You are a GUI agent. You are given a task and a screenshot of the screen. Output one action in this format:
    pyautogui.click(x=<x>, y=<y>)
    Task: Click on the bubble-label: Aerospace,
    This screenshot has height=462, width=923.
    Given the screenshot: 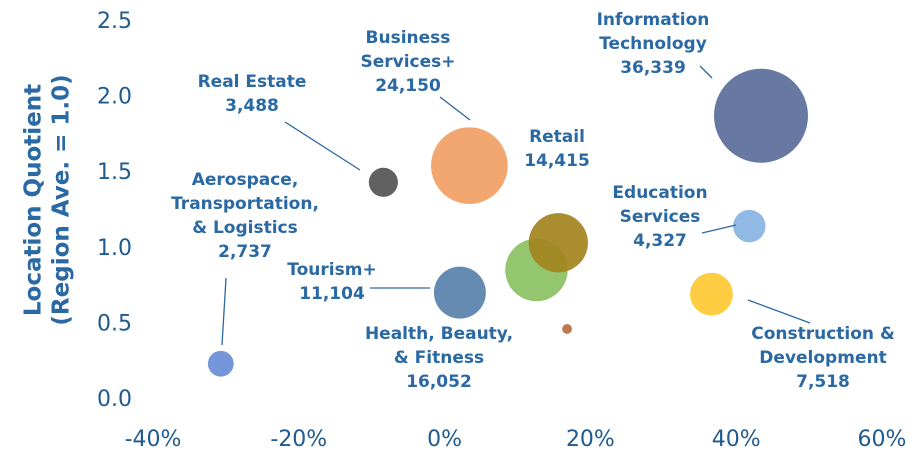 What is the action you would take?
    pyautogui.click(x=245, y=180)
    